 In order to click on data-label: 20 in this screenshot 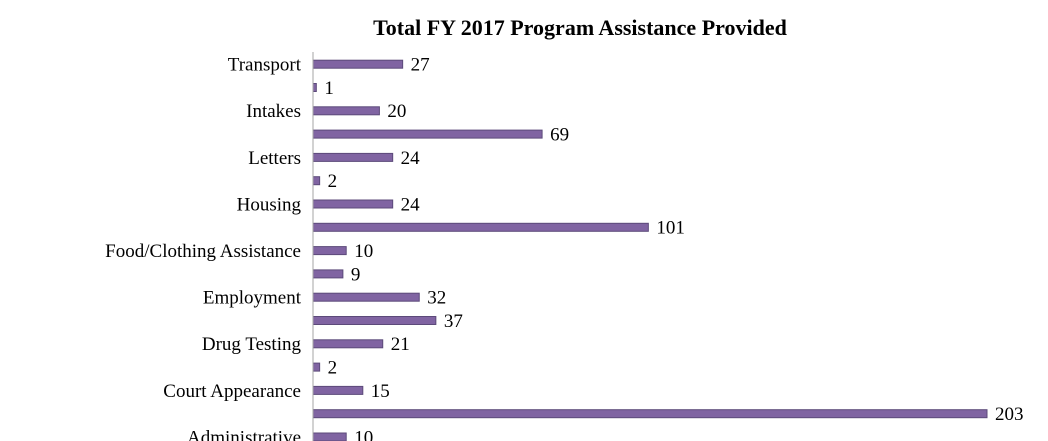, I will do `click(396, 111)`.